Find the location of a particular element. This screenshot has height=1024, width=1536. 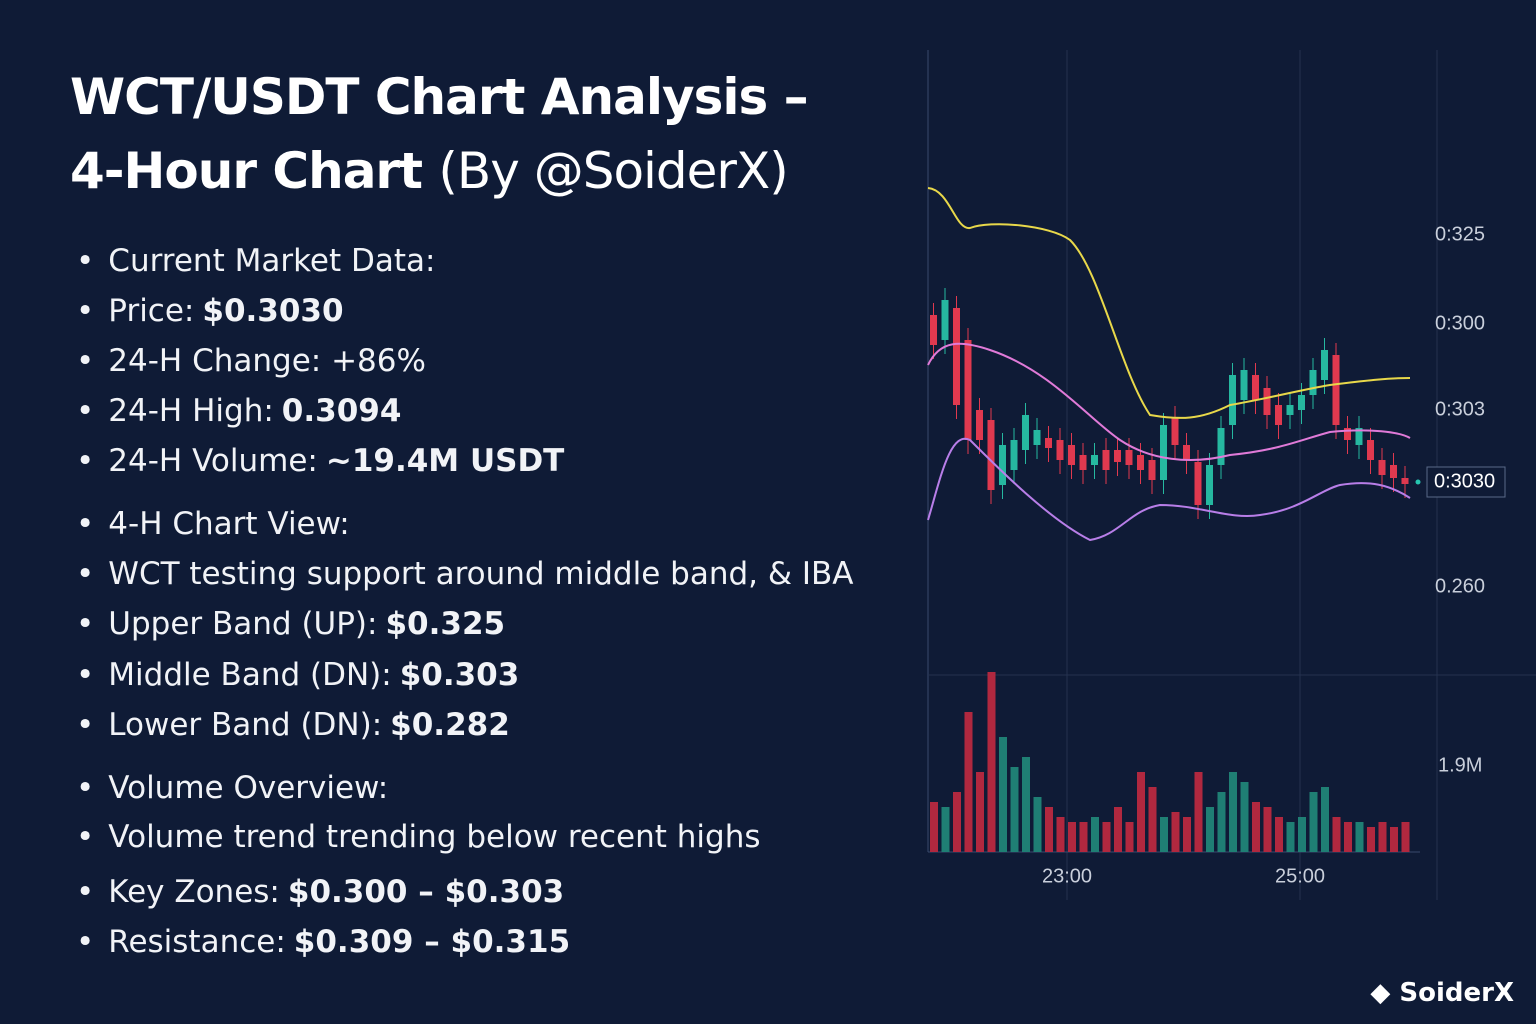

bullet-label: Price: is located at coordinates (151, 311).